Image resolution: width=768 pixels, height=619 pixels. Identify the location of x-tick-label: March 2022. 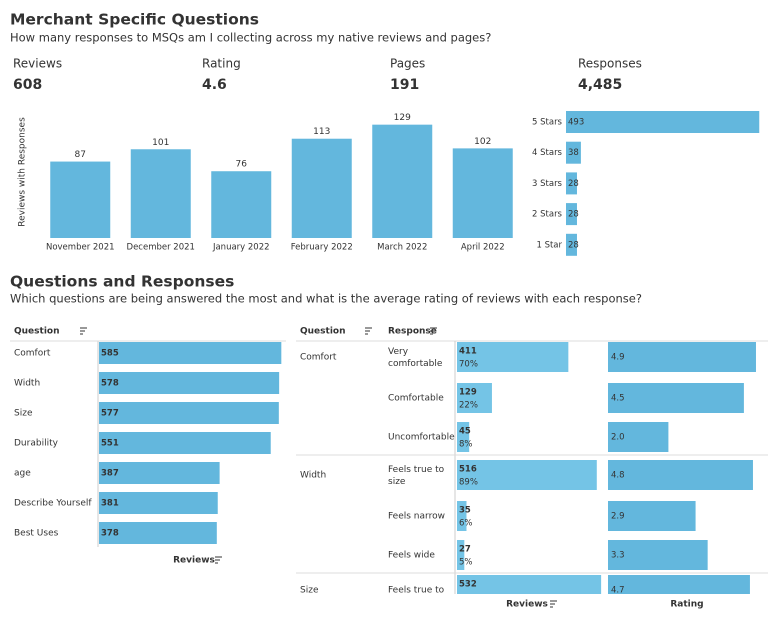
(402, 248).